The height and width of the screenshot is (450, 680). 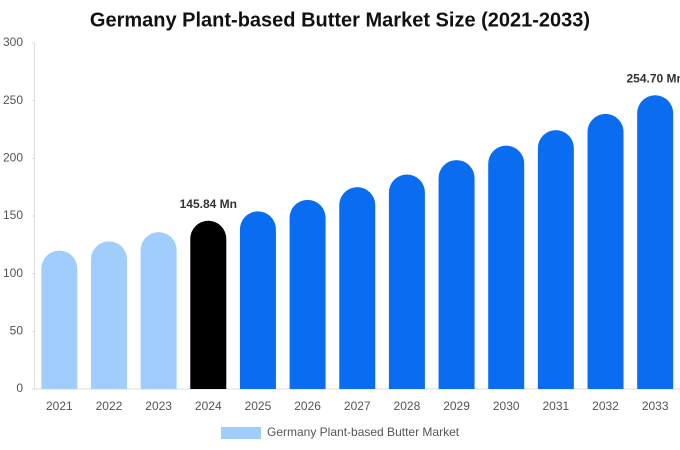 I want to click on y-tick-label: 100, so click(x=13, y=273).